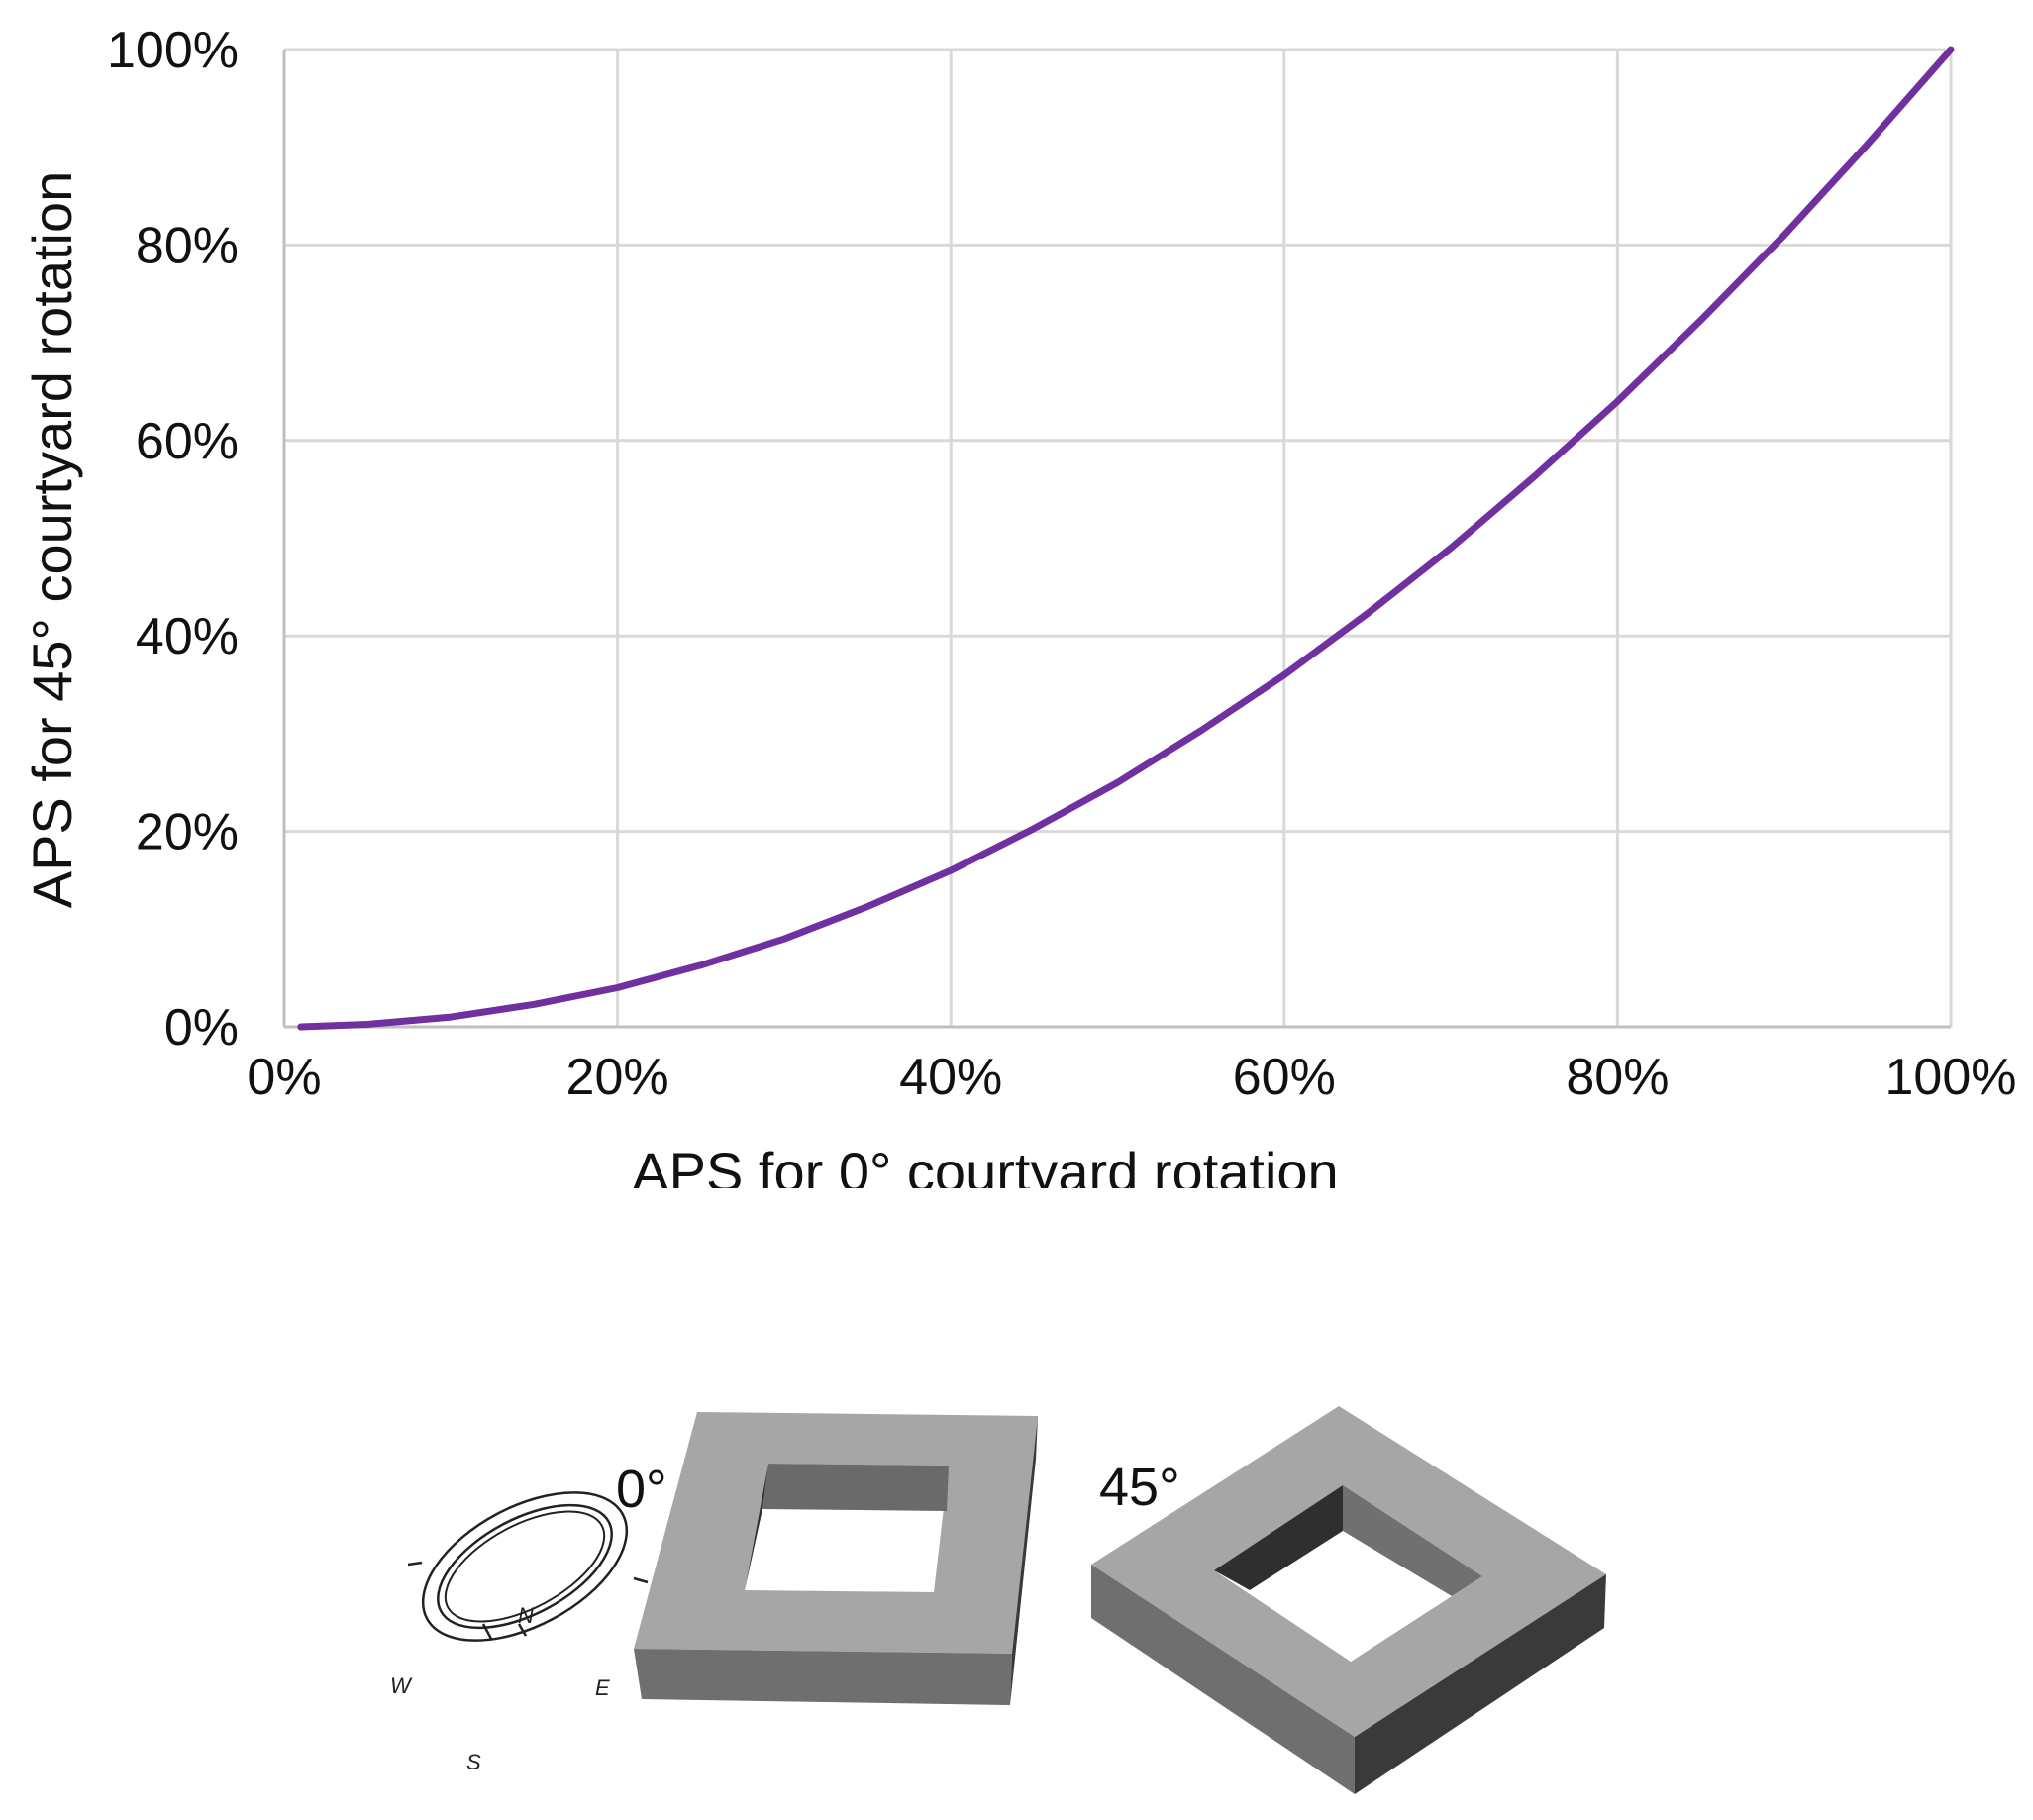 This screenshot has height=1820, width=2033. I want to click on x-axis-title: APS for 0° courtyard rotation, so click(985, 1164).